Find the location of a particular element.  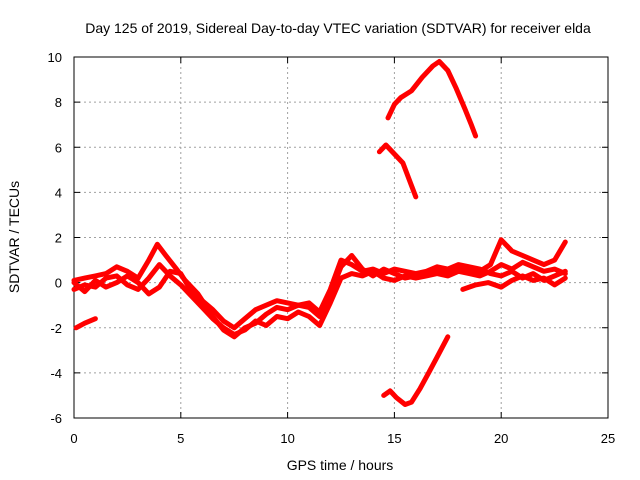

y-tick-label: 8 is located at coordinates (58, 102).